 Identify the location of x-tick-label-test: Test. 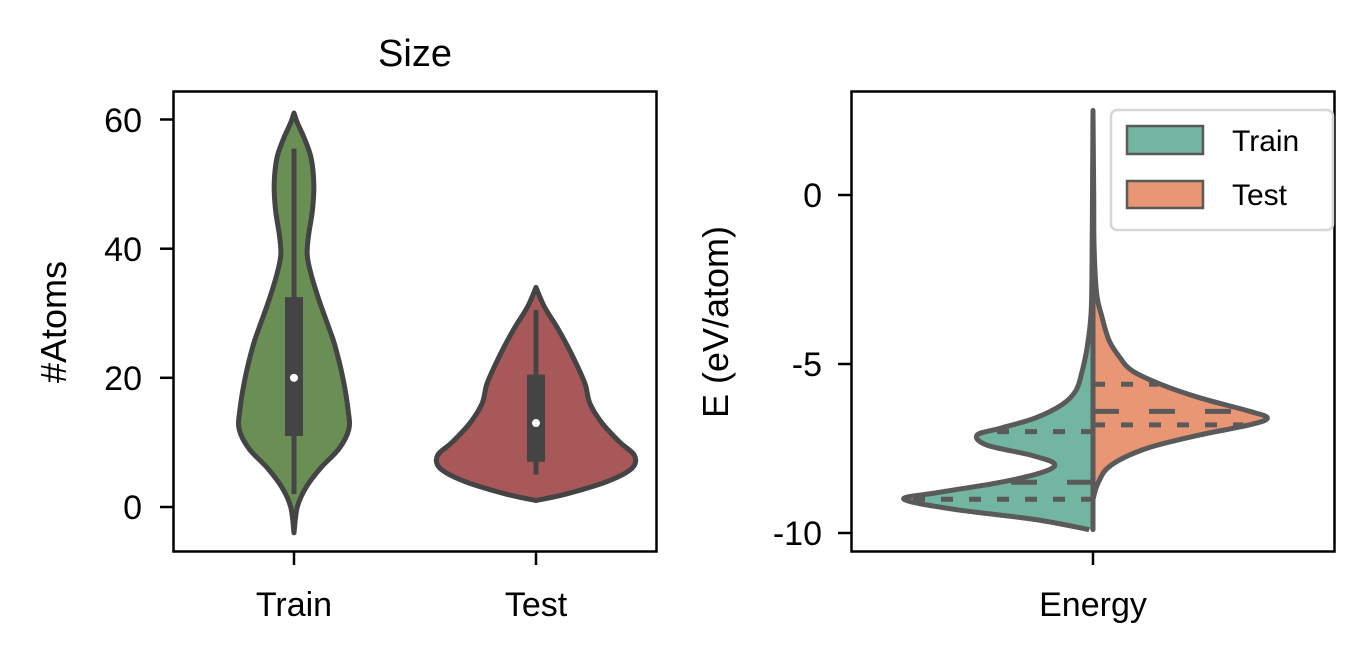
(536, 605).